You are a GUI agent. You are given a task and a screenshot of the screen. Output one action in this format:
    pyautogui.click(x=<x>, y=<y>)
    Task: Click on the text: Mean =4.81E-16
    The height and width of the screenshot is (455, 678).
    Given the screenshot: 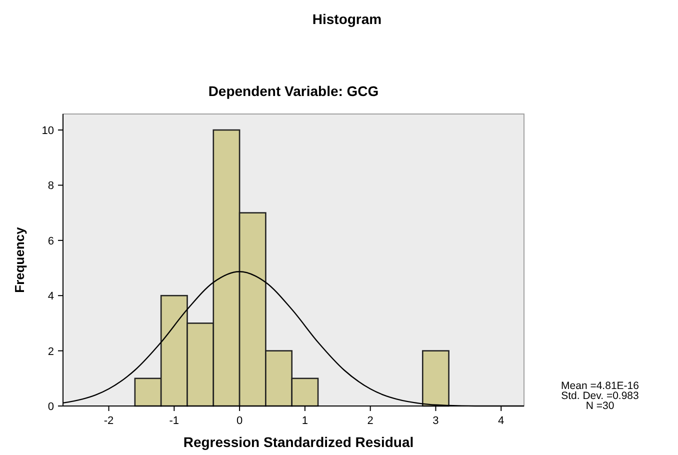 What is the action you would take?
    pyautogui.click(x=600, y=386)
    